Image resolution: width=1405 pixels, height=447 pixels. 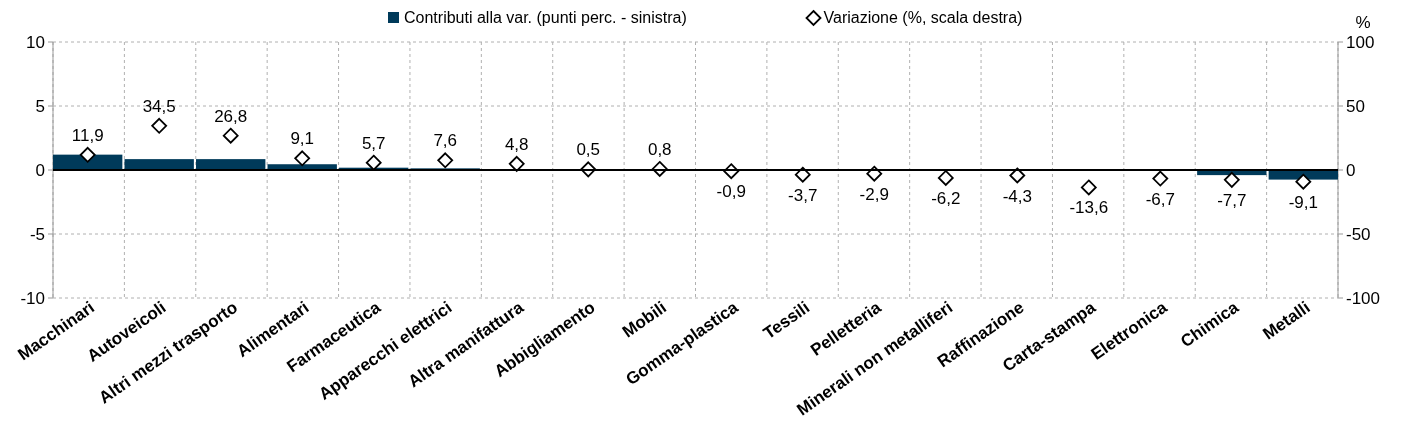 What do you see at coordinates (659, 149) in the screenshot?
I see `data-label: 0,8` at bounding box center [659, 149].